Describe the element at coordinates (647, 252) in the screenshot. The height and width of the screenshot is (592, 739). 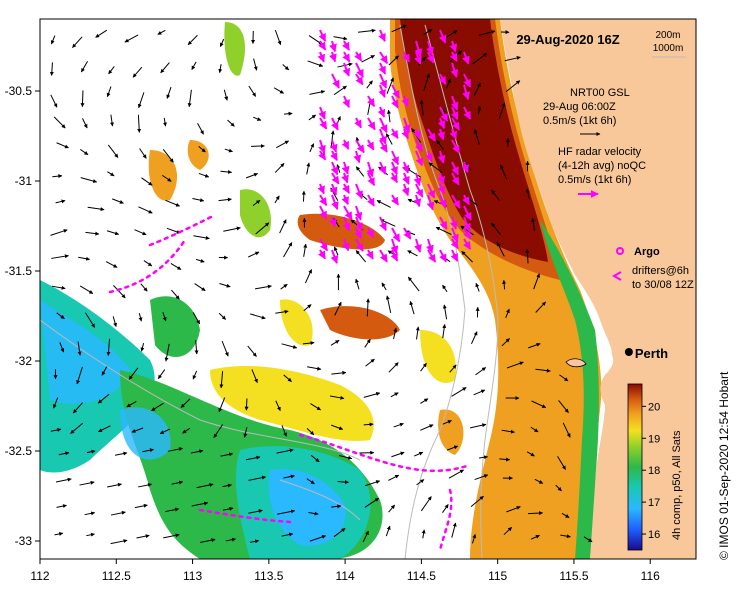
I see `legend-argo: Argo` at that location.